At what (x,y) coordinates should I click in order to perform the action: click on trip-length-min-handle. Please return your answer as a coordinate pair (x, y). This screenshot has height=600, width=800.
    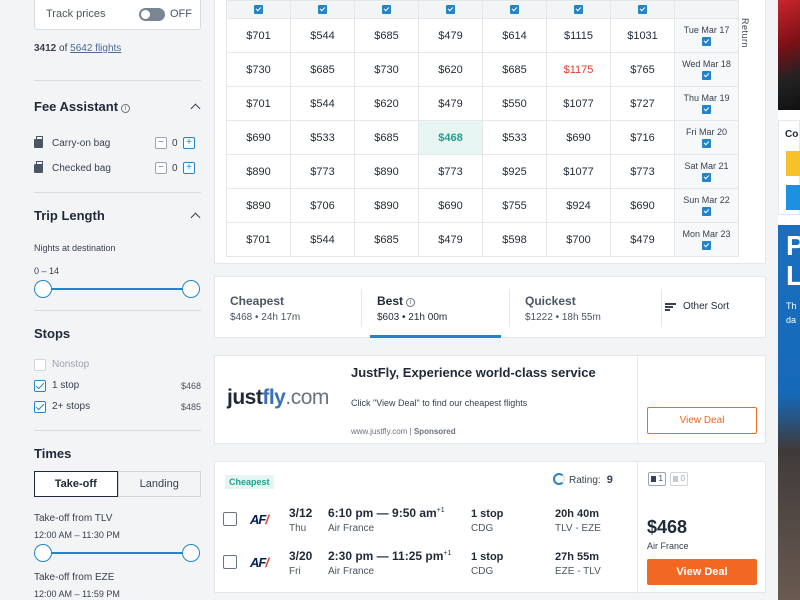
    Looking at the image, I should click on (43, 289).